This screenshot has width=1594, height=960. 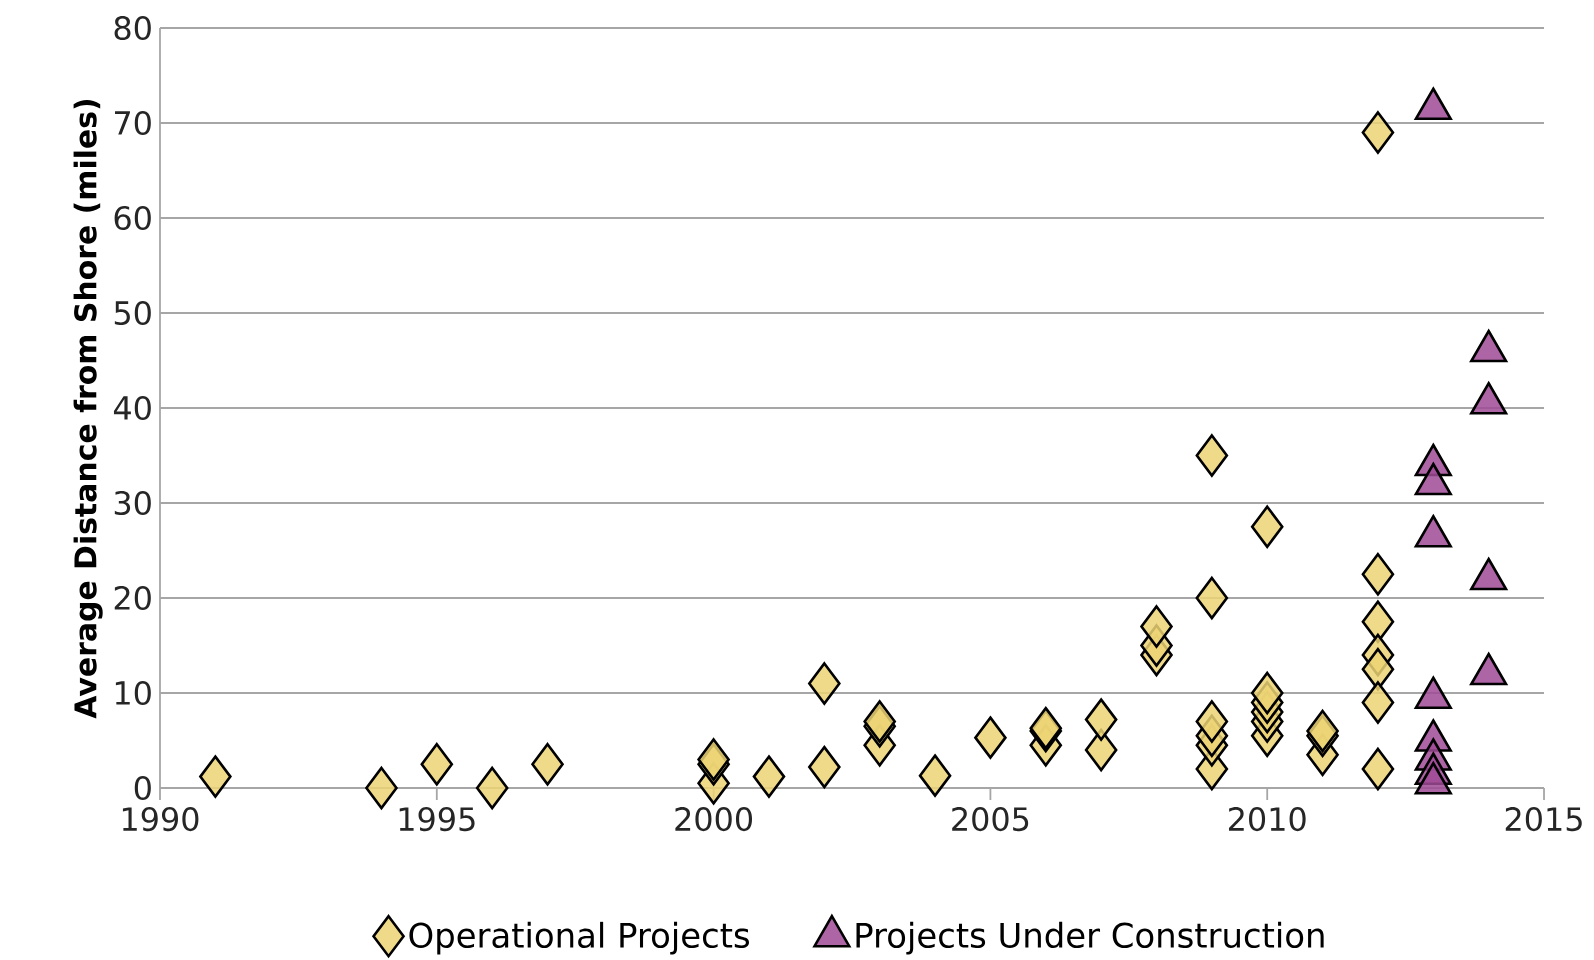 I want to click on y-axis-title: Average Distance from Shore (miles), so click(x=88, y=409).